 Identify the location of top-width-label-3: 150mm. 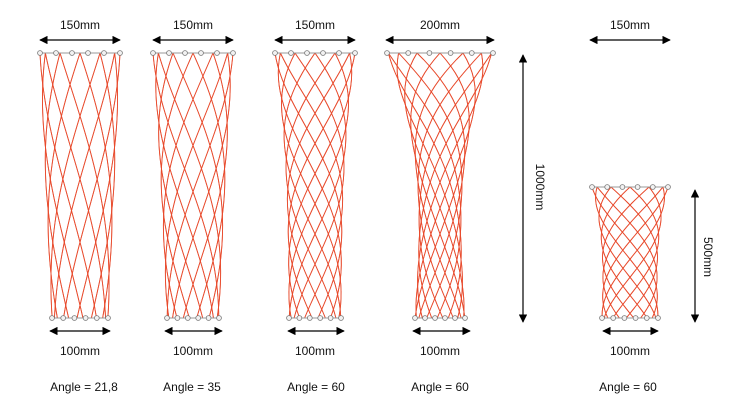
(315, 25).